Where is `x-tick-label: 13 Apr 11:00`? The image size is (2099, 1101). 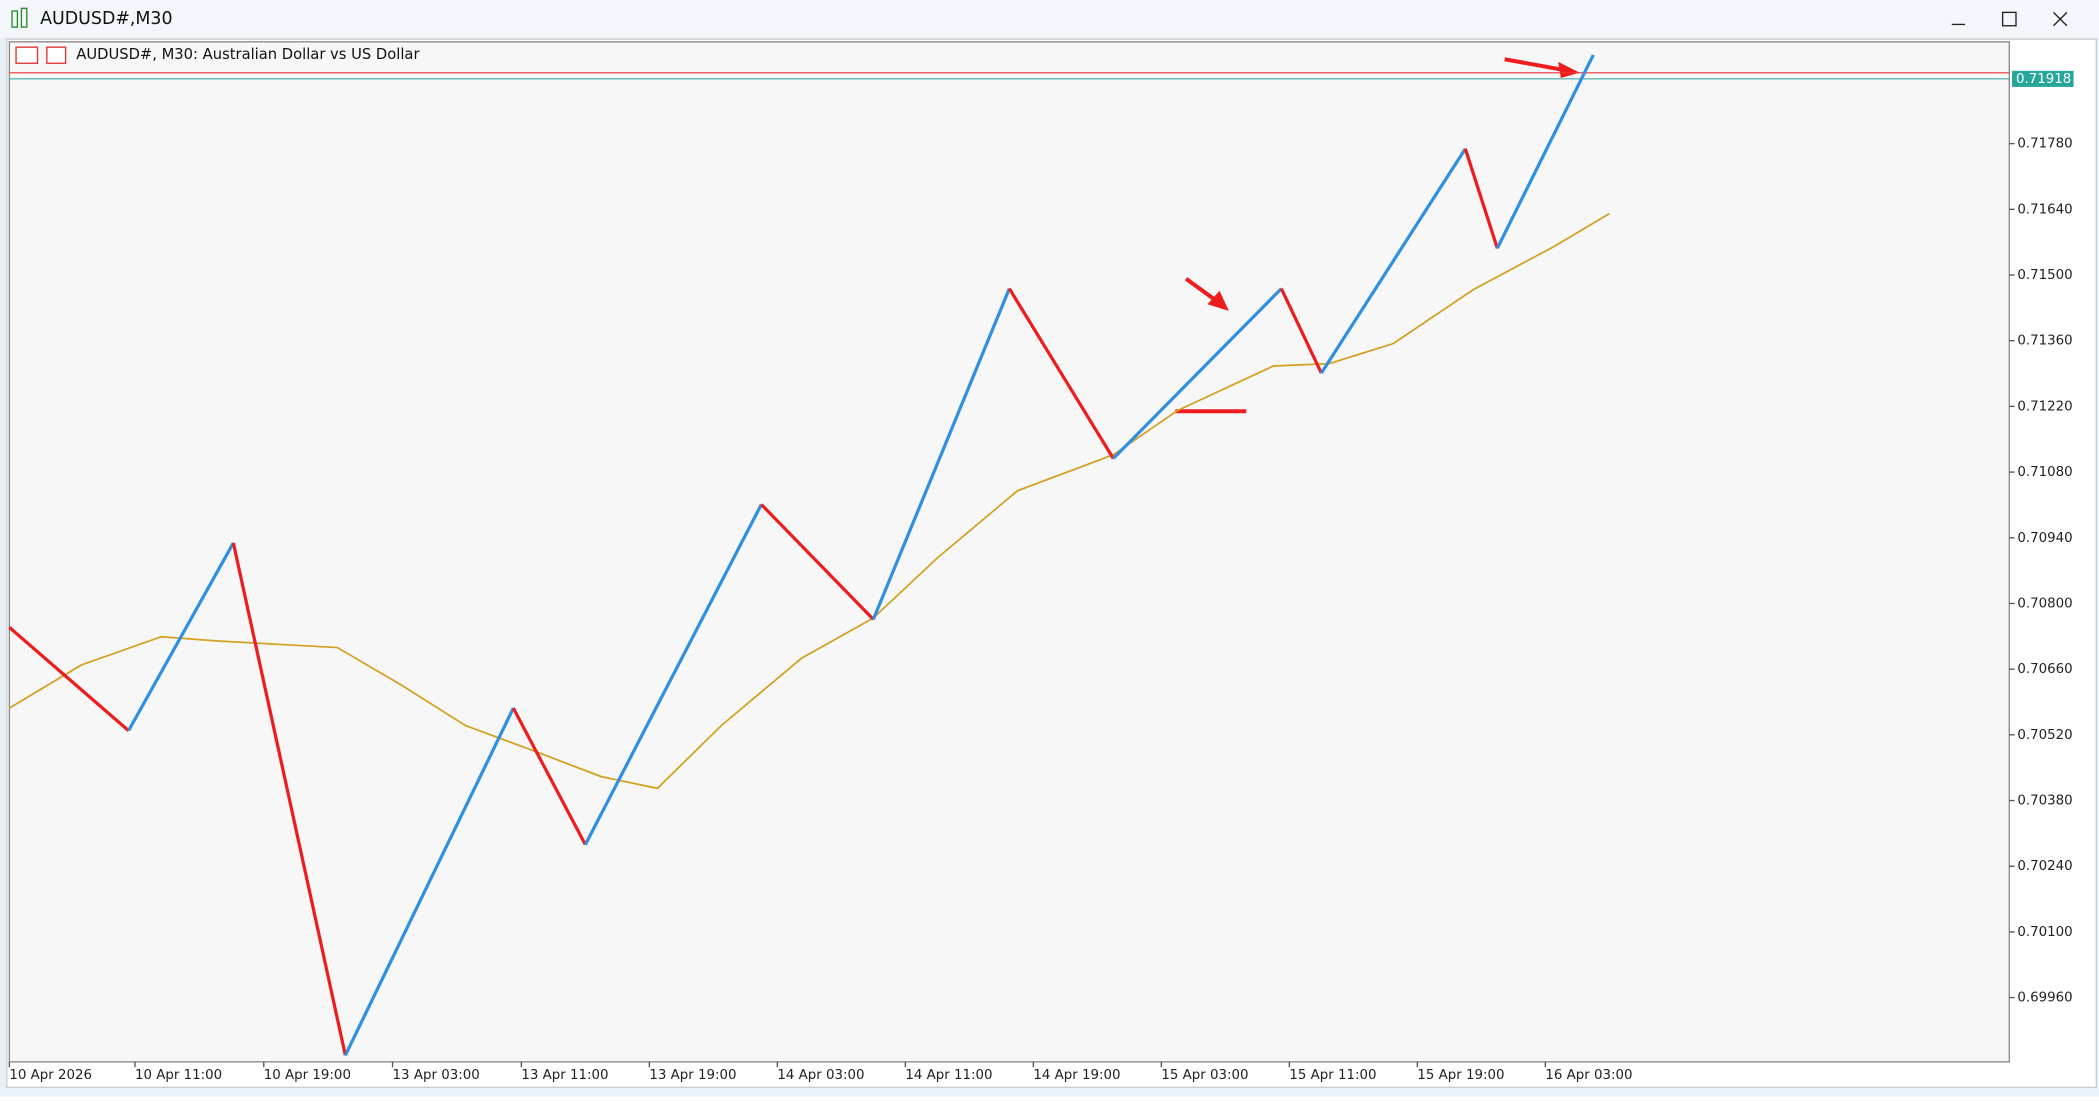
x-tick-label: 13 Apr 11:00 is located at coordinates (564, 1075).